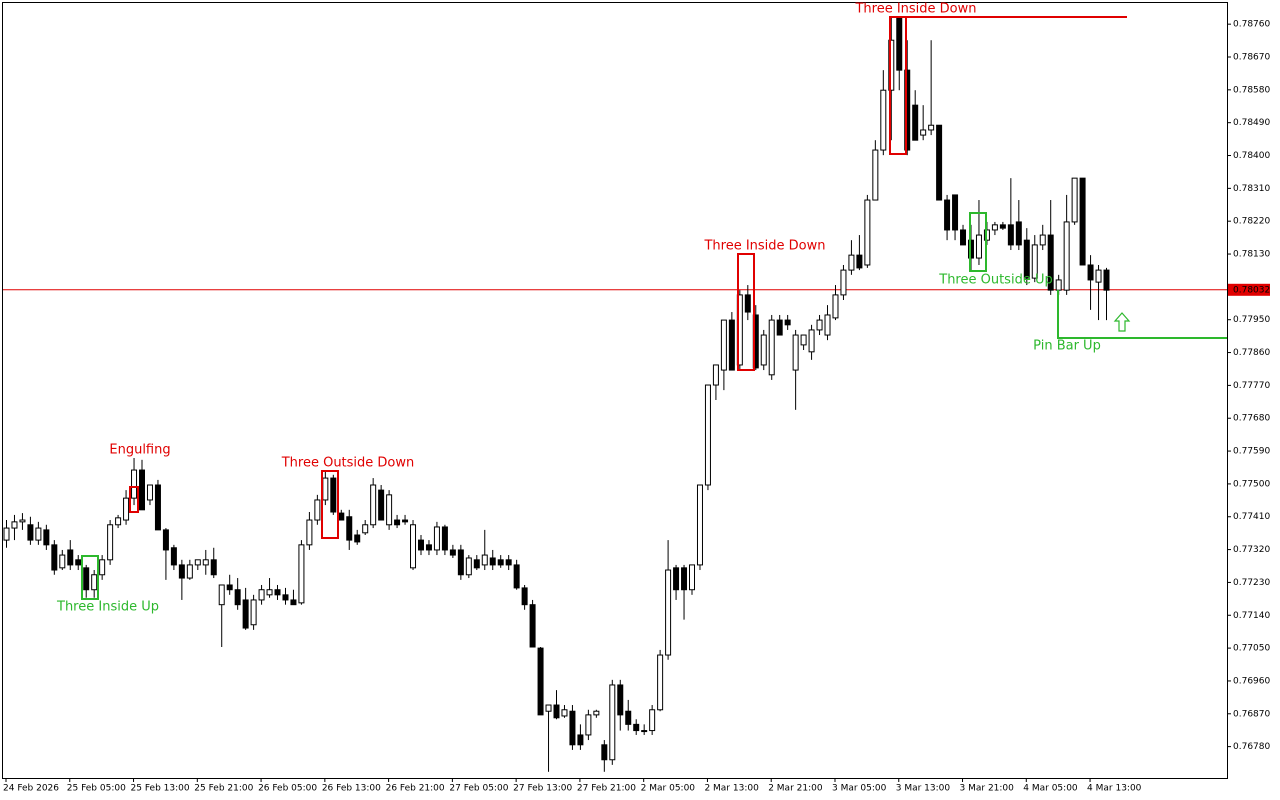 The width and height of the screenshot is (1280, 800). Describe the element at coordinates (1251, 550) in the screenshot. I see `y-tick-label: 0.77320` at that location.